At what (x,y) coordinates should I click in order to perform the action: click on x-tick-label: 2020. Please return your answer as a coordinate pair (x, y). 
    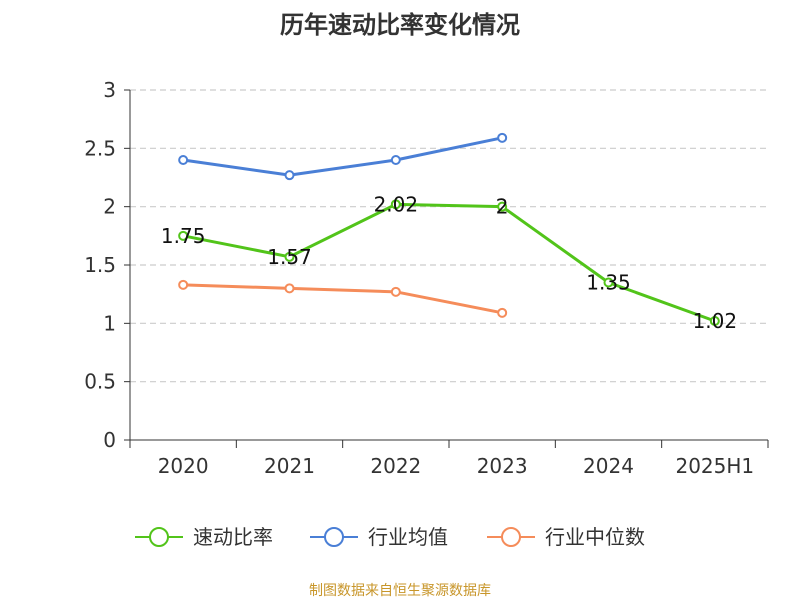
    Looking at the image, I should click on (183, 466).